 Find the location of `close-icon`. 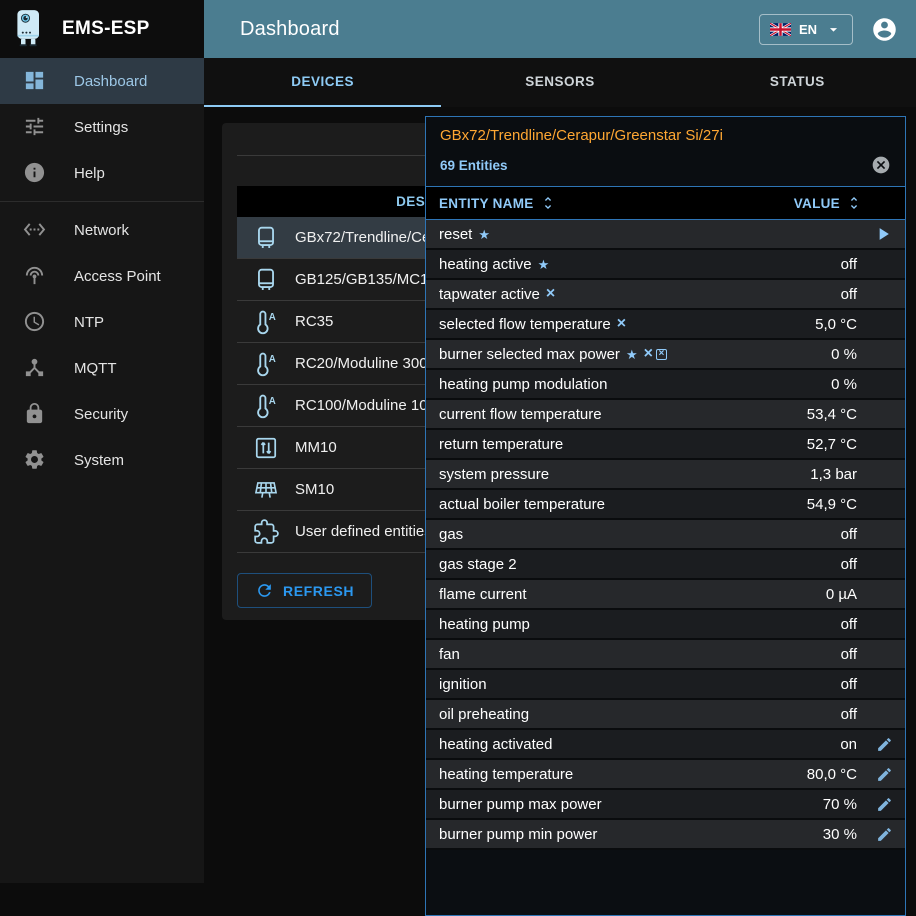

close-icon is located at coordinates (881, 165).